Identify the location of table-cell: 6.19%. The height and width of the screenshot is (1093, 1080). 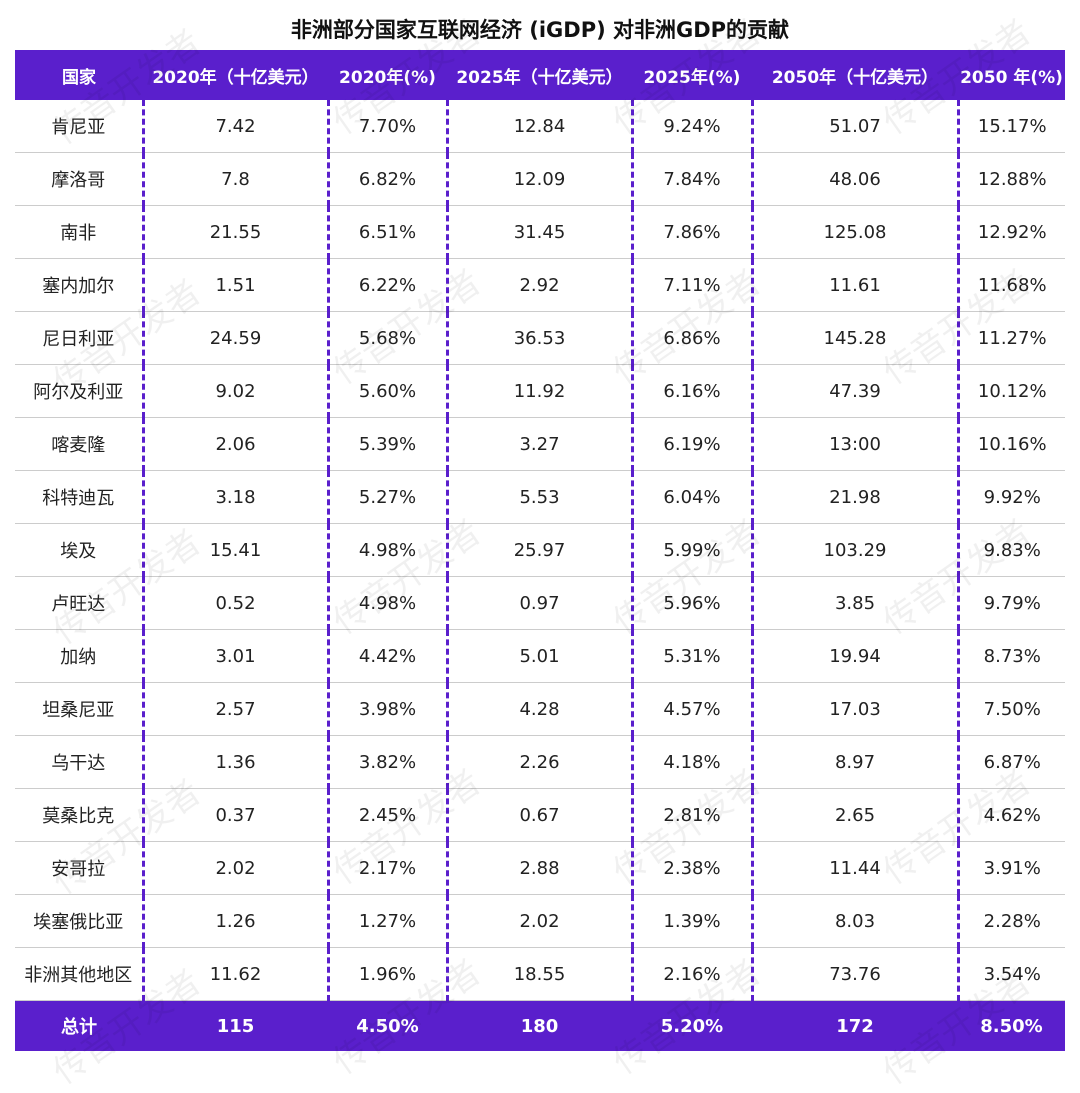
(691, 444).